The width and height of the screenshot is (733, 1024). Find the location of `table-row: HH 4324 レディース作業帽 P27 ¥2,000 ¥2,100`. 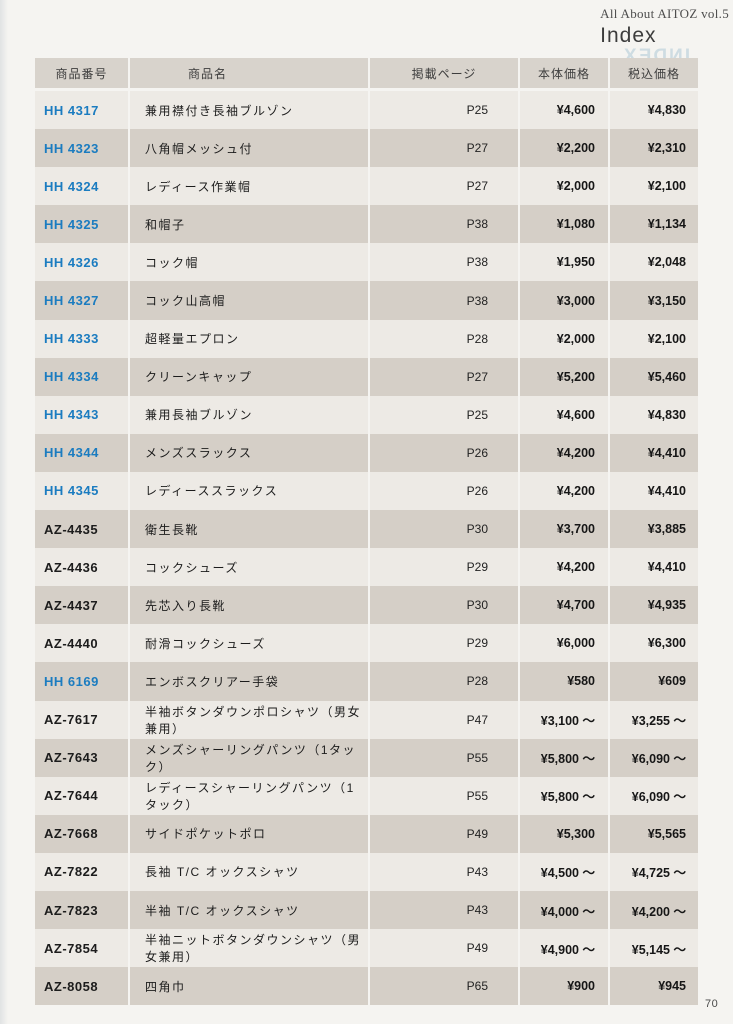

table-row: HH 4324 レディース作業帽 P27 ¥2,000 ¥2,100 is located at coordinates (366, 186).